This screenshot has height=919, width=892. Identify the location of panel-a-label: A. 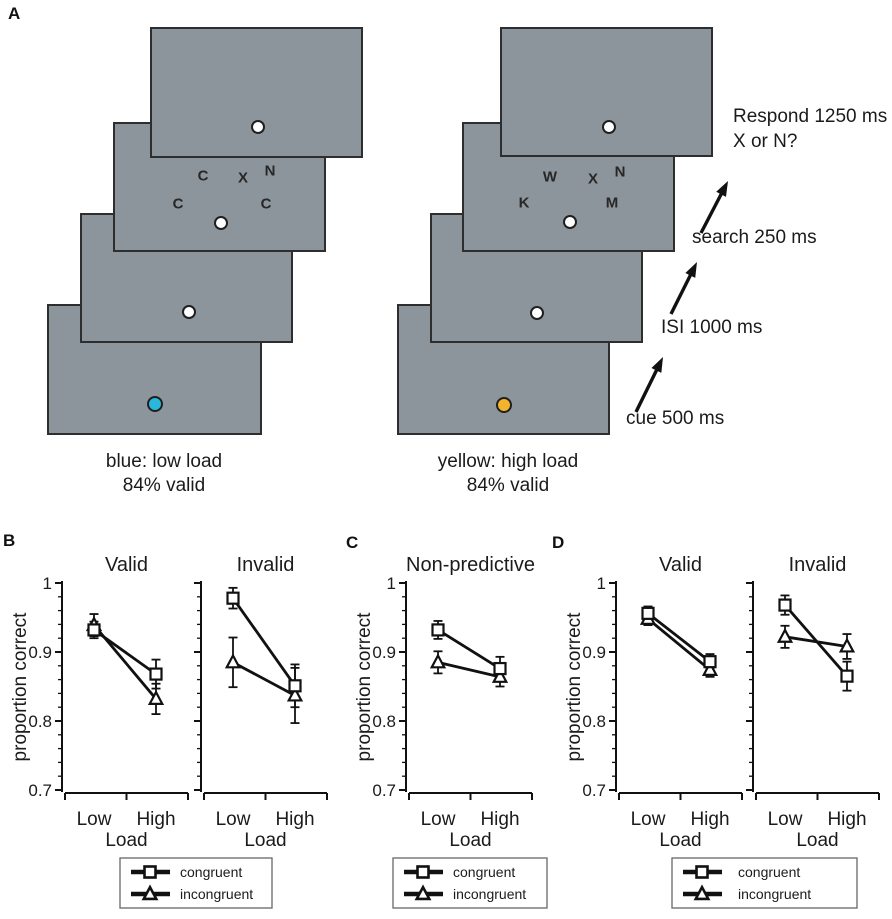
(14, 13).